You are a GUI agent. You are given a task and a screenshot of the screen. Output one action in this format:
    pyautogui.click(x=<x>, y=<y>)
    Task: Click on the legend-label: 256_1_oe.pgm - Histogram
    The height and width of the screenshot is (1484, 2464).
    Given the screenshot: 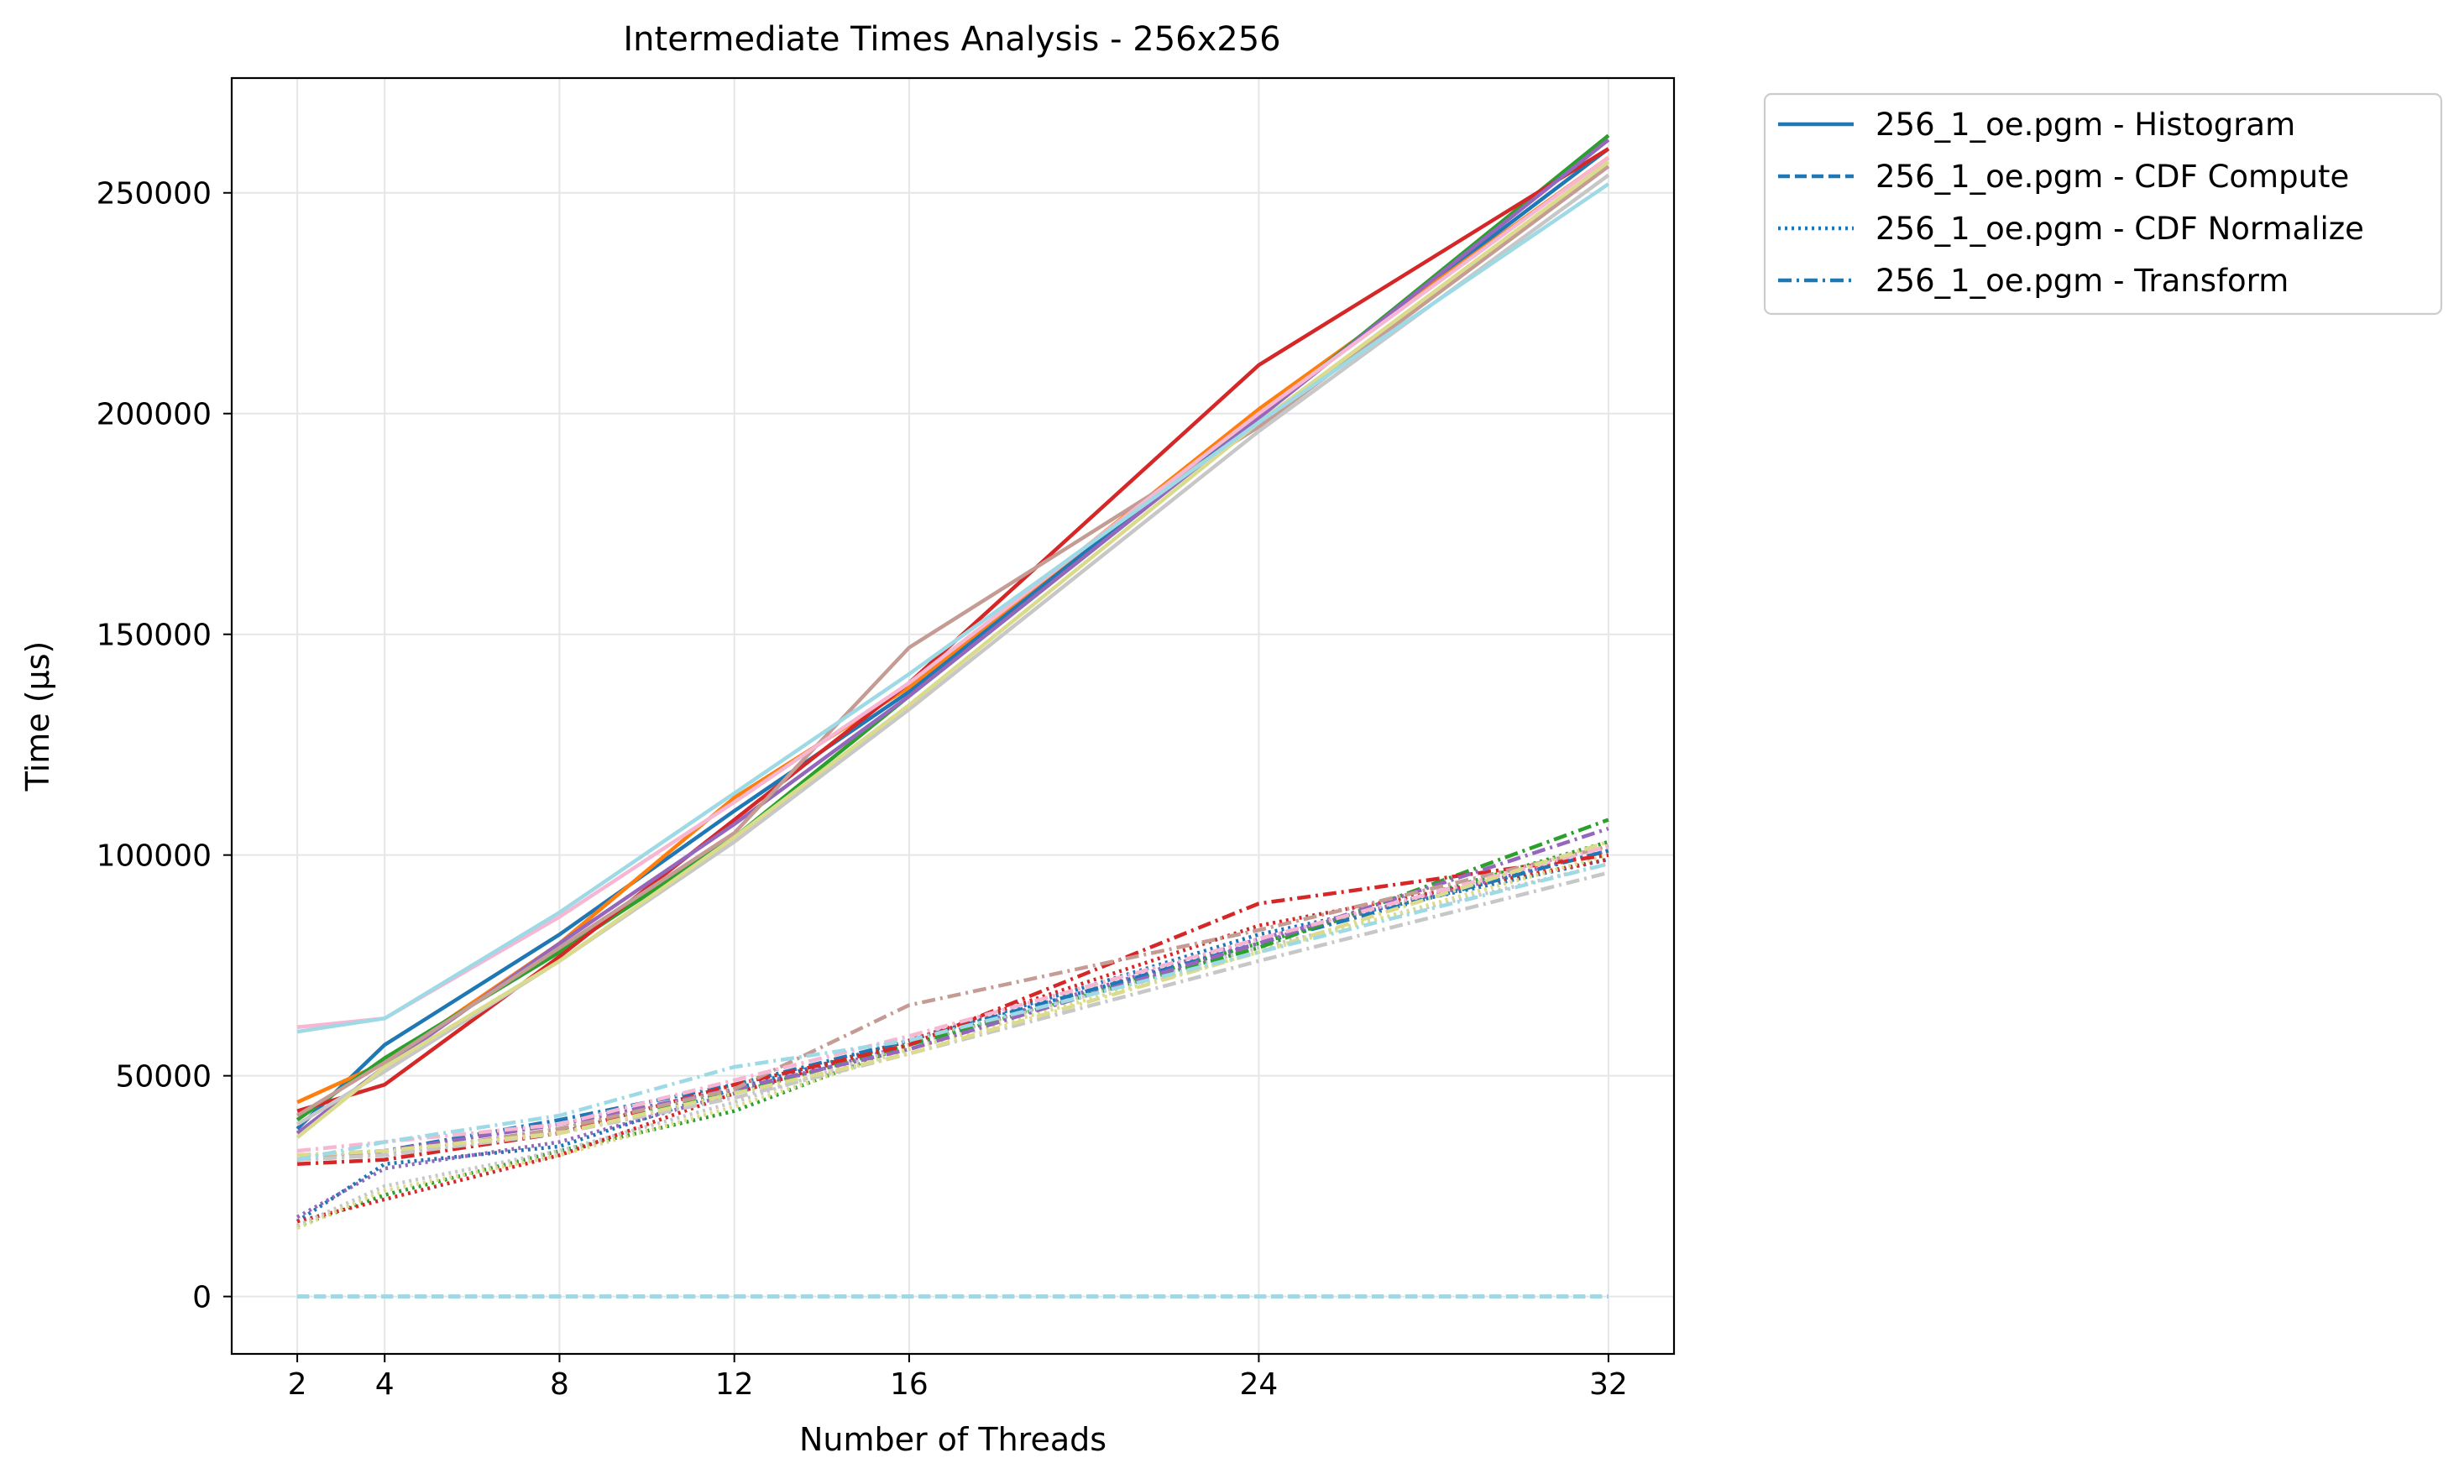 What is the action you would take?
    pyautogui.click(x=2085, y=125)
    